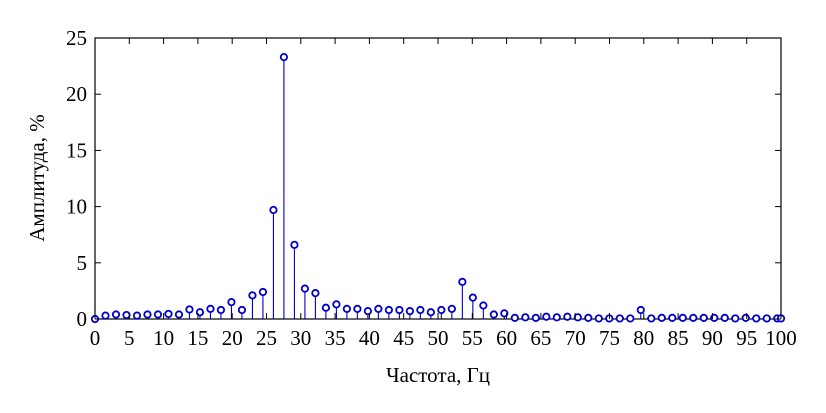  Describe the element at coordinates (403, 338) in the screenshot. I see `x-tick-label: 45` at that location.